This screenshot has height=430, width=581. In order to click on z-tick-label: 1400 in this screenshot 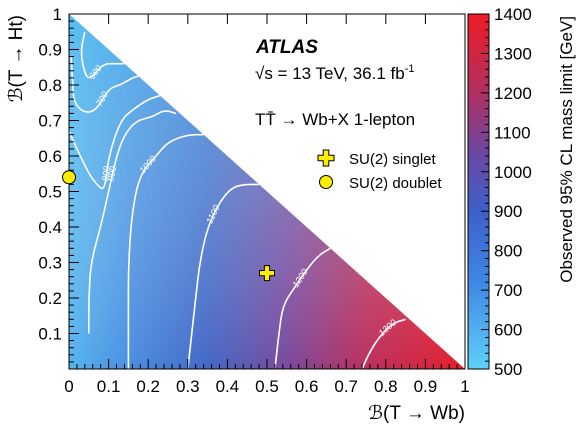, I will do `click(513, 14)`.